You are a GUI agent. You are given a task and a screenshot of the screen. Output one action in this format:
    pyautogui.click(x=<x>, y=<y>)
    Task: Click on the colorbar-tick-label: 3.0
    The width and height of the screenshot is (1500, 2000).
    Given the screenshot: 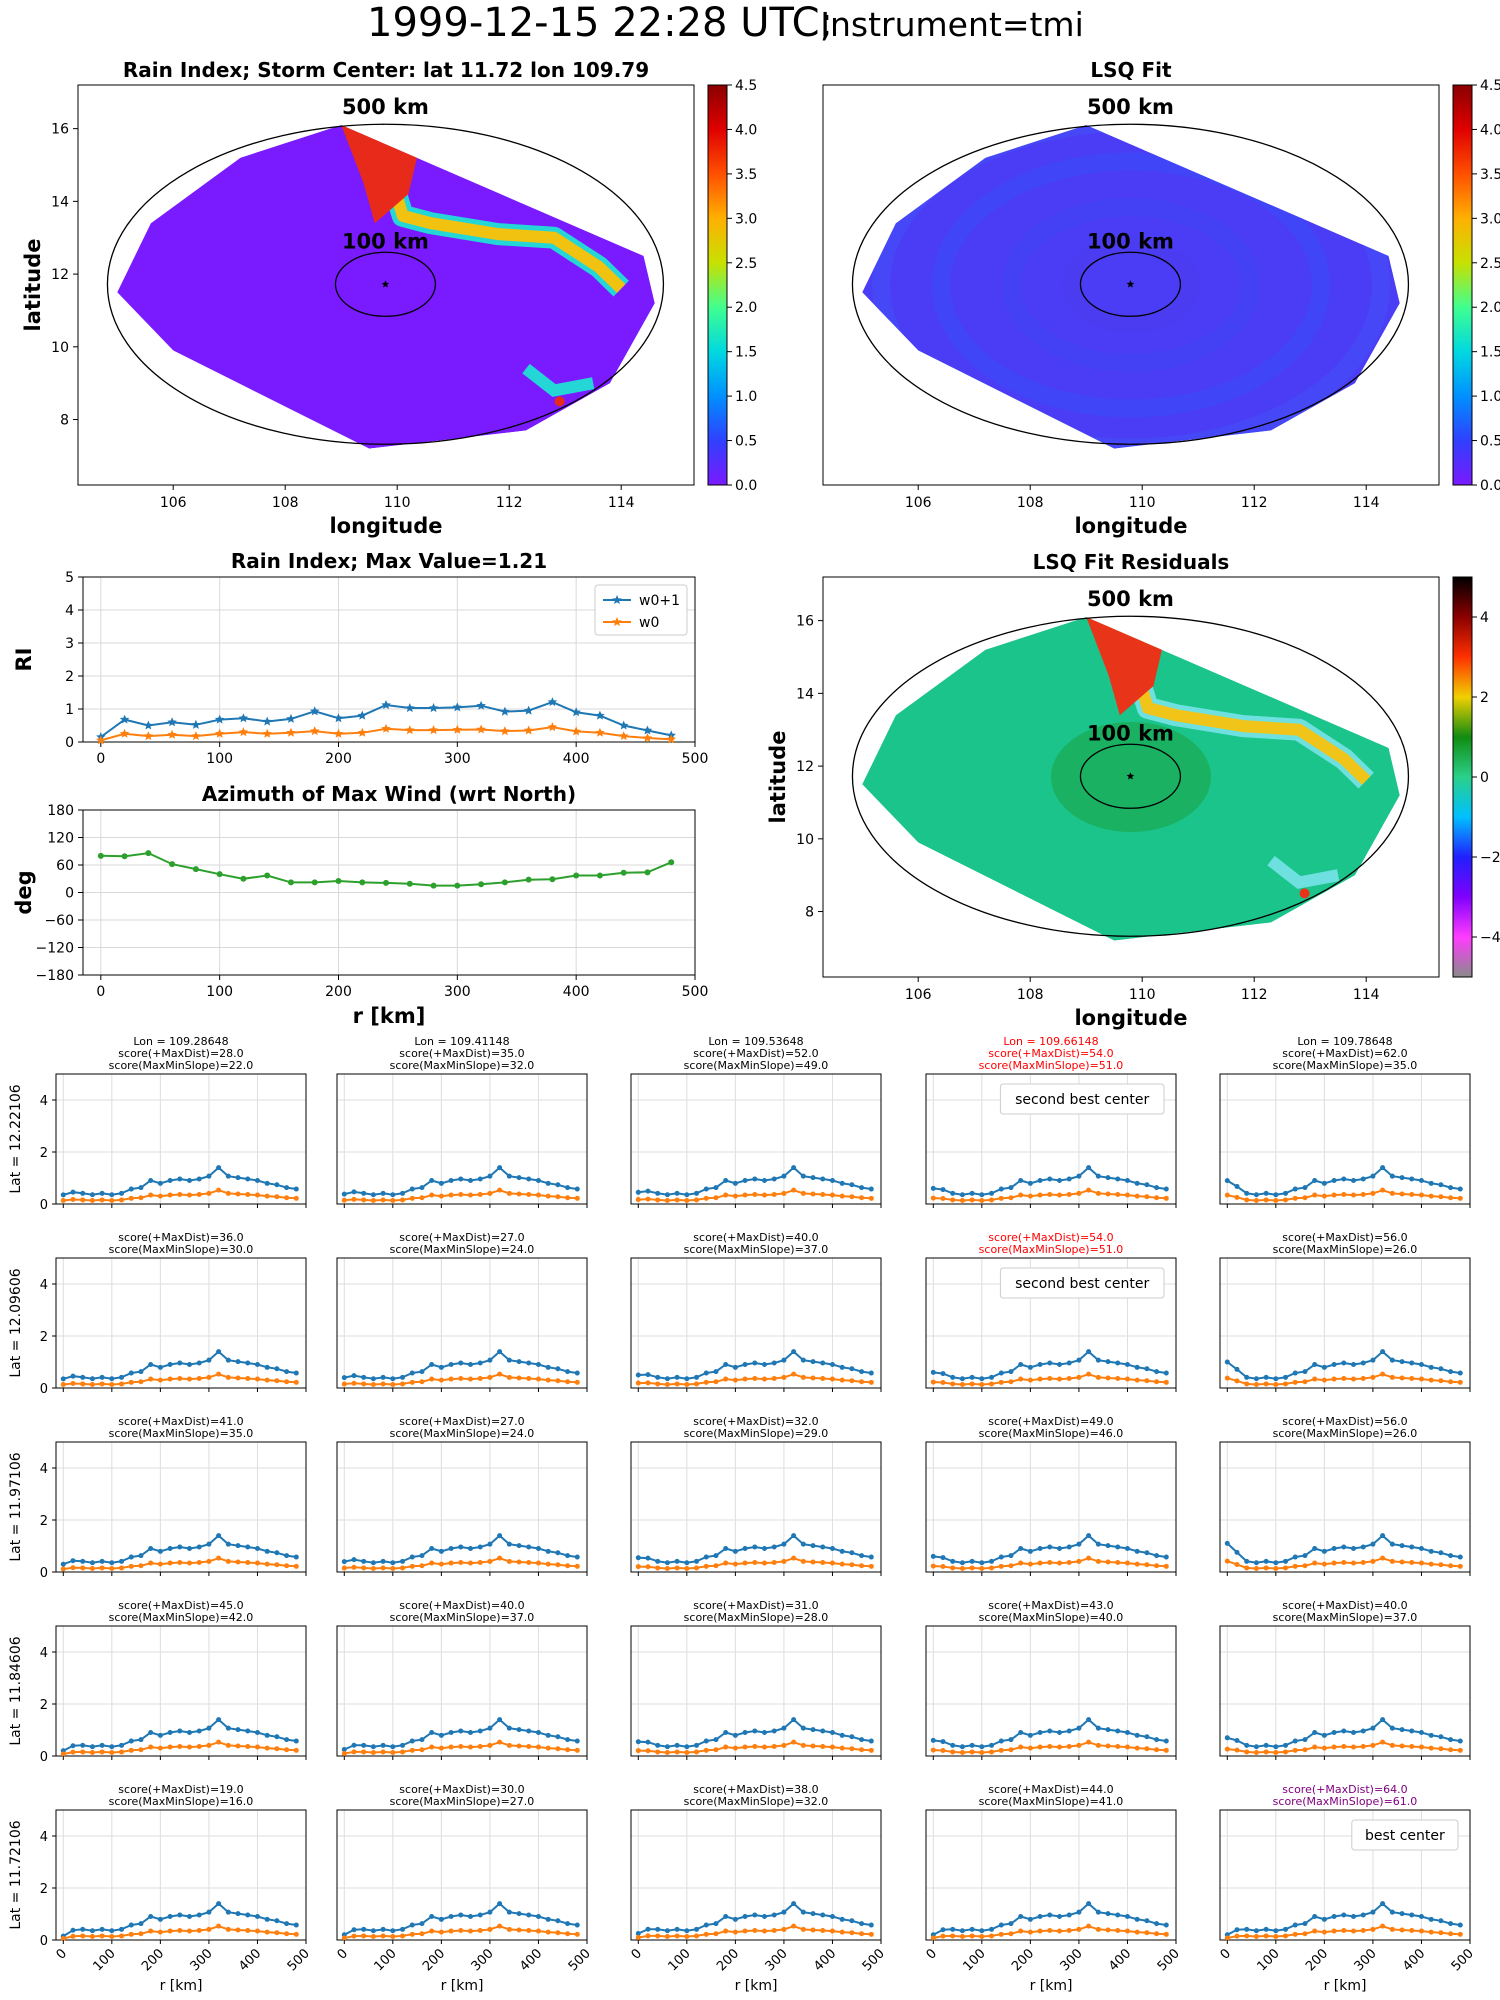 What is the action you would take?
    pyautogui.click(x=746, y=219)
    